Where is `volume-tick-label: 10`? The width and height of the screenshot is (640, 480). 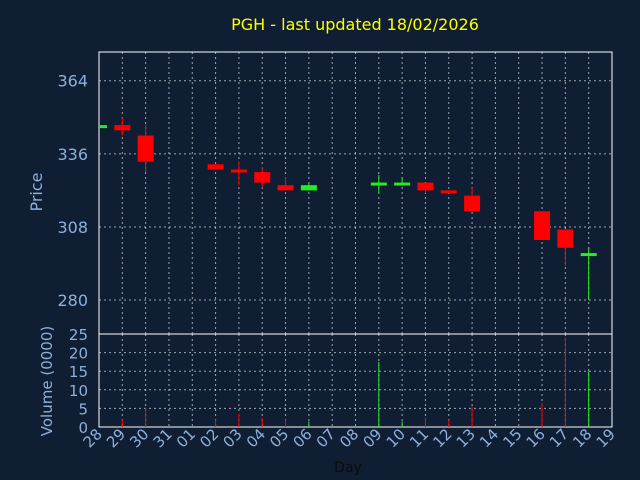
volume-tick-label: 10 is located at coordinates (78, 391).